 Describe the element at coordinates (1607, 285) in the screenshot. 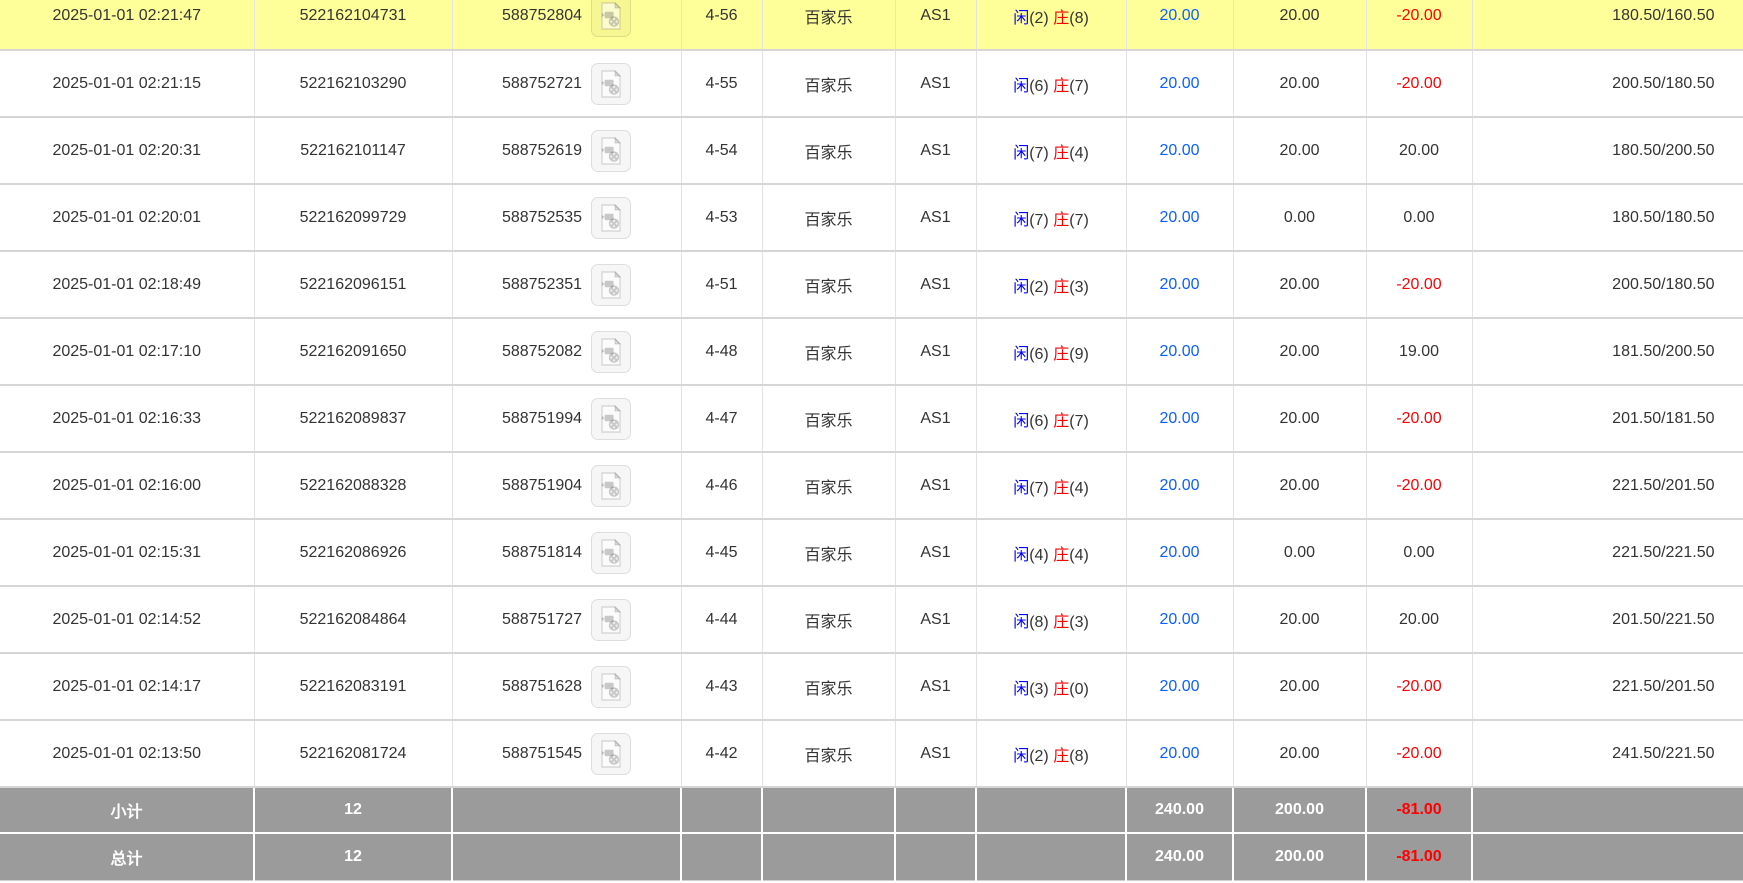

I see `balance: 200.50/180.50` at that location.